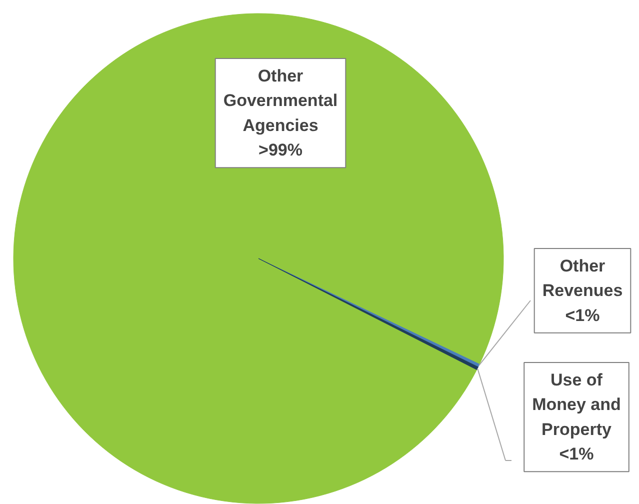 Image resolution: width=639 pixels, height=504 pixels. I want to click on slice-label: Other Governmental Agencies, so click(280, 100).